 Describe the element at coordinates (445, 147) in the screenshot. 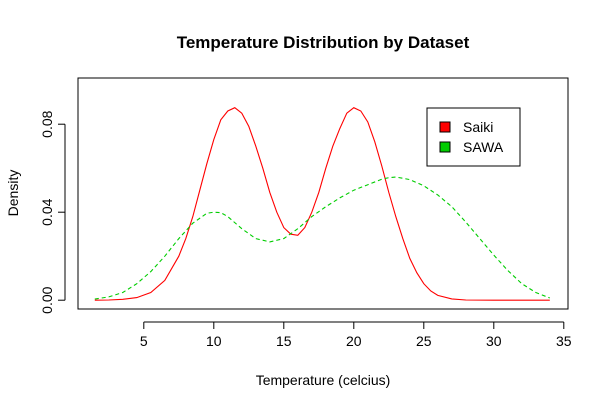

I see `legend-swatch-sawa` at that location.